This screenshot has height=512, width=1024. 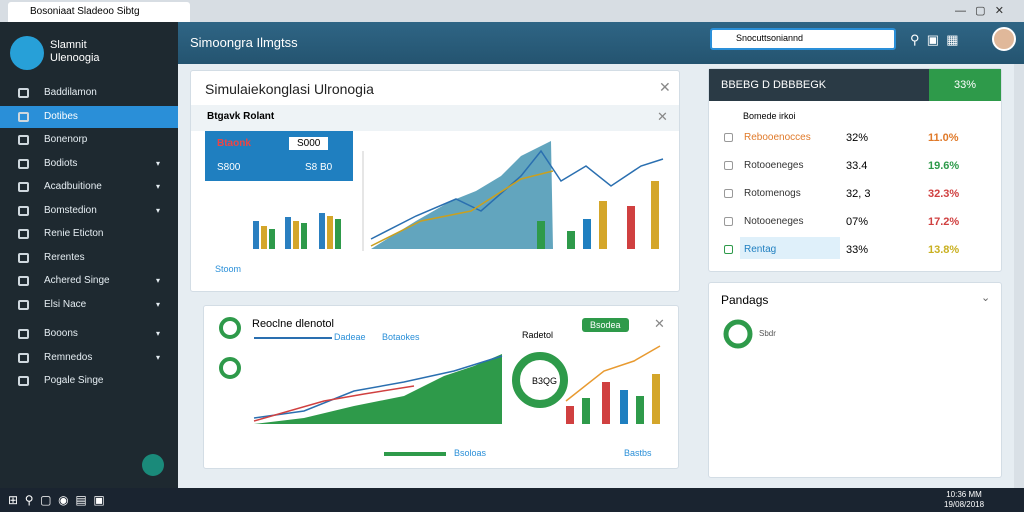 I want to click on header-icons: ⚲ ▣ ▦, so click(x=934, y=39).